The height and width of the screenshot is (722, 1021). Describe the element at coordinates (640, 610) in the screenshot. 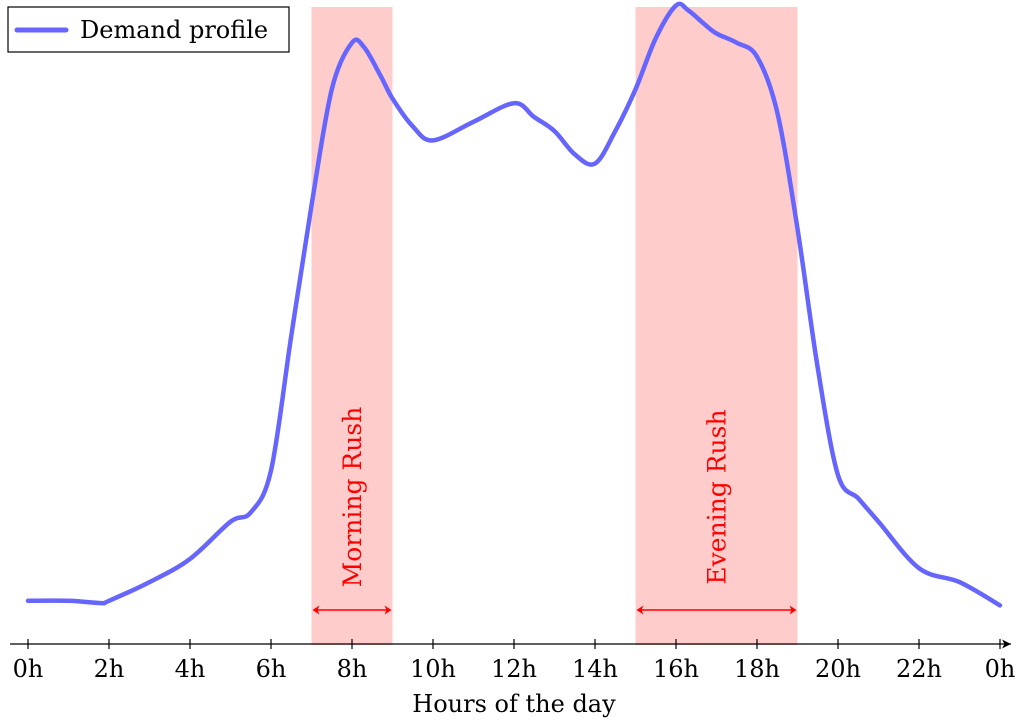

I see `evening-rush-arrowhead-left` at that location.